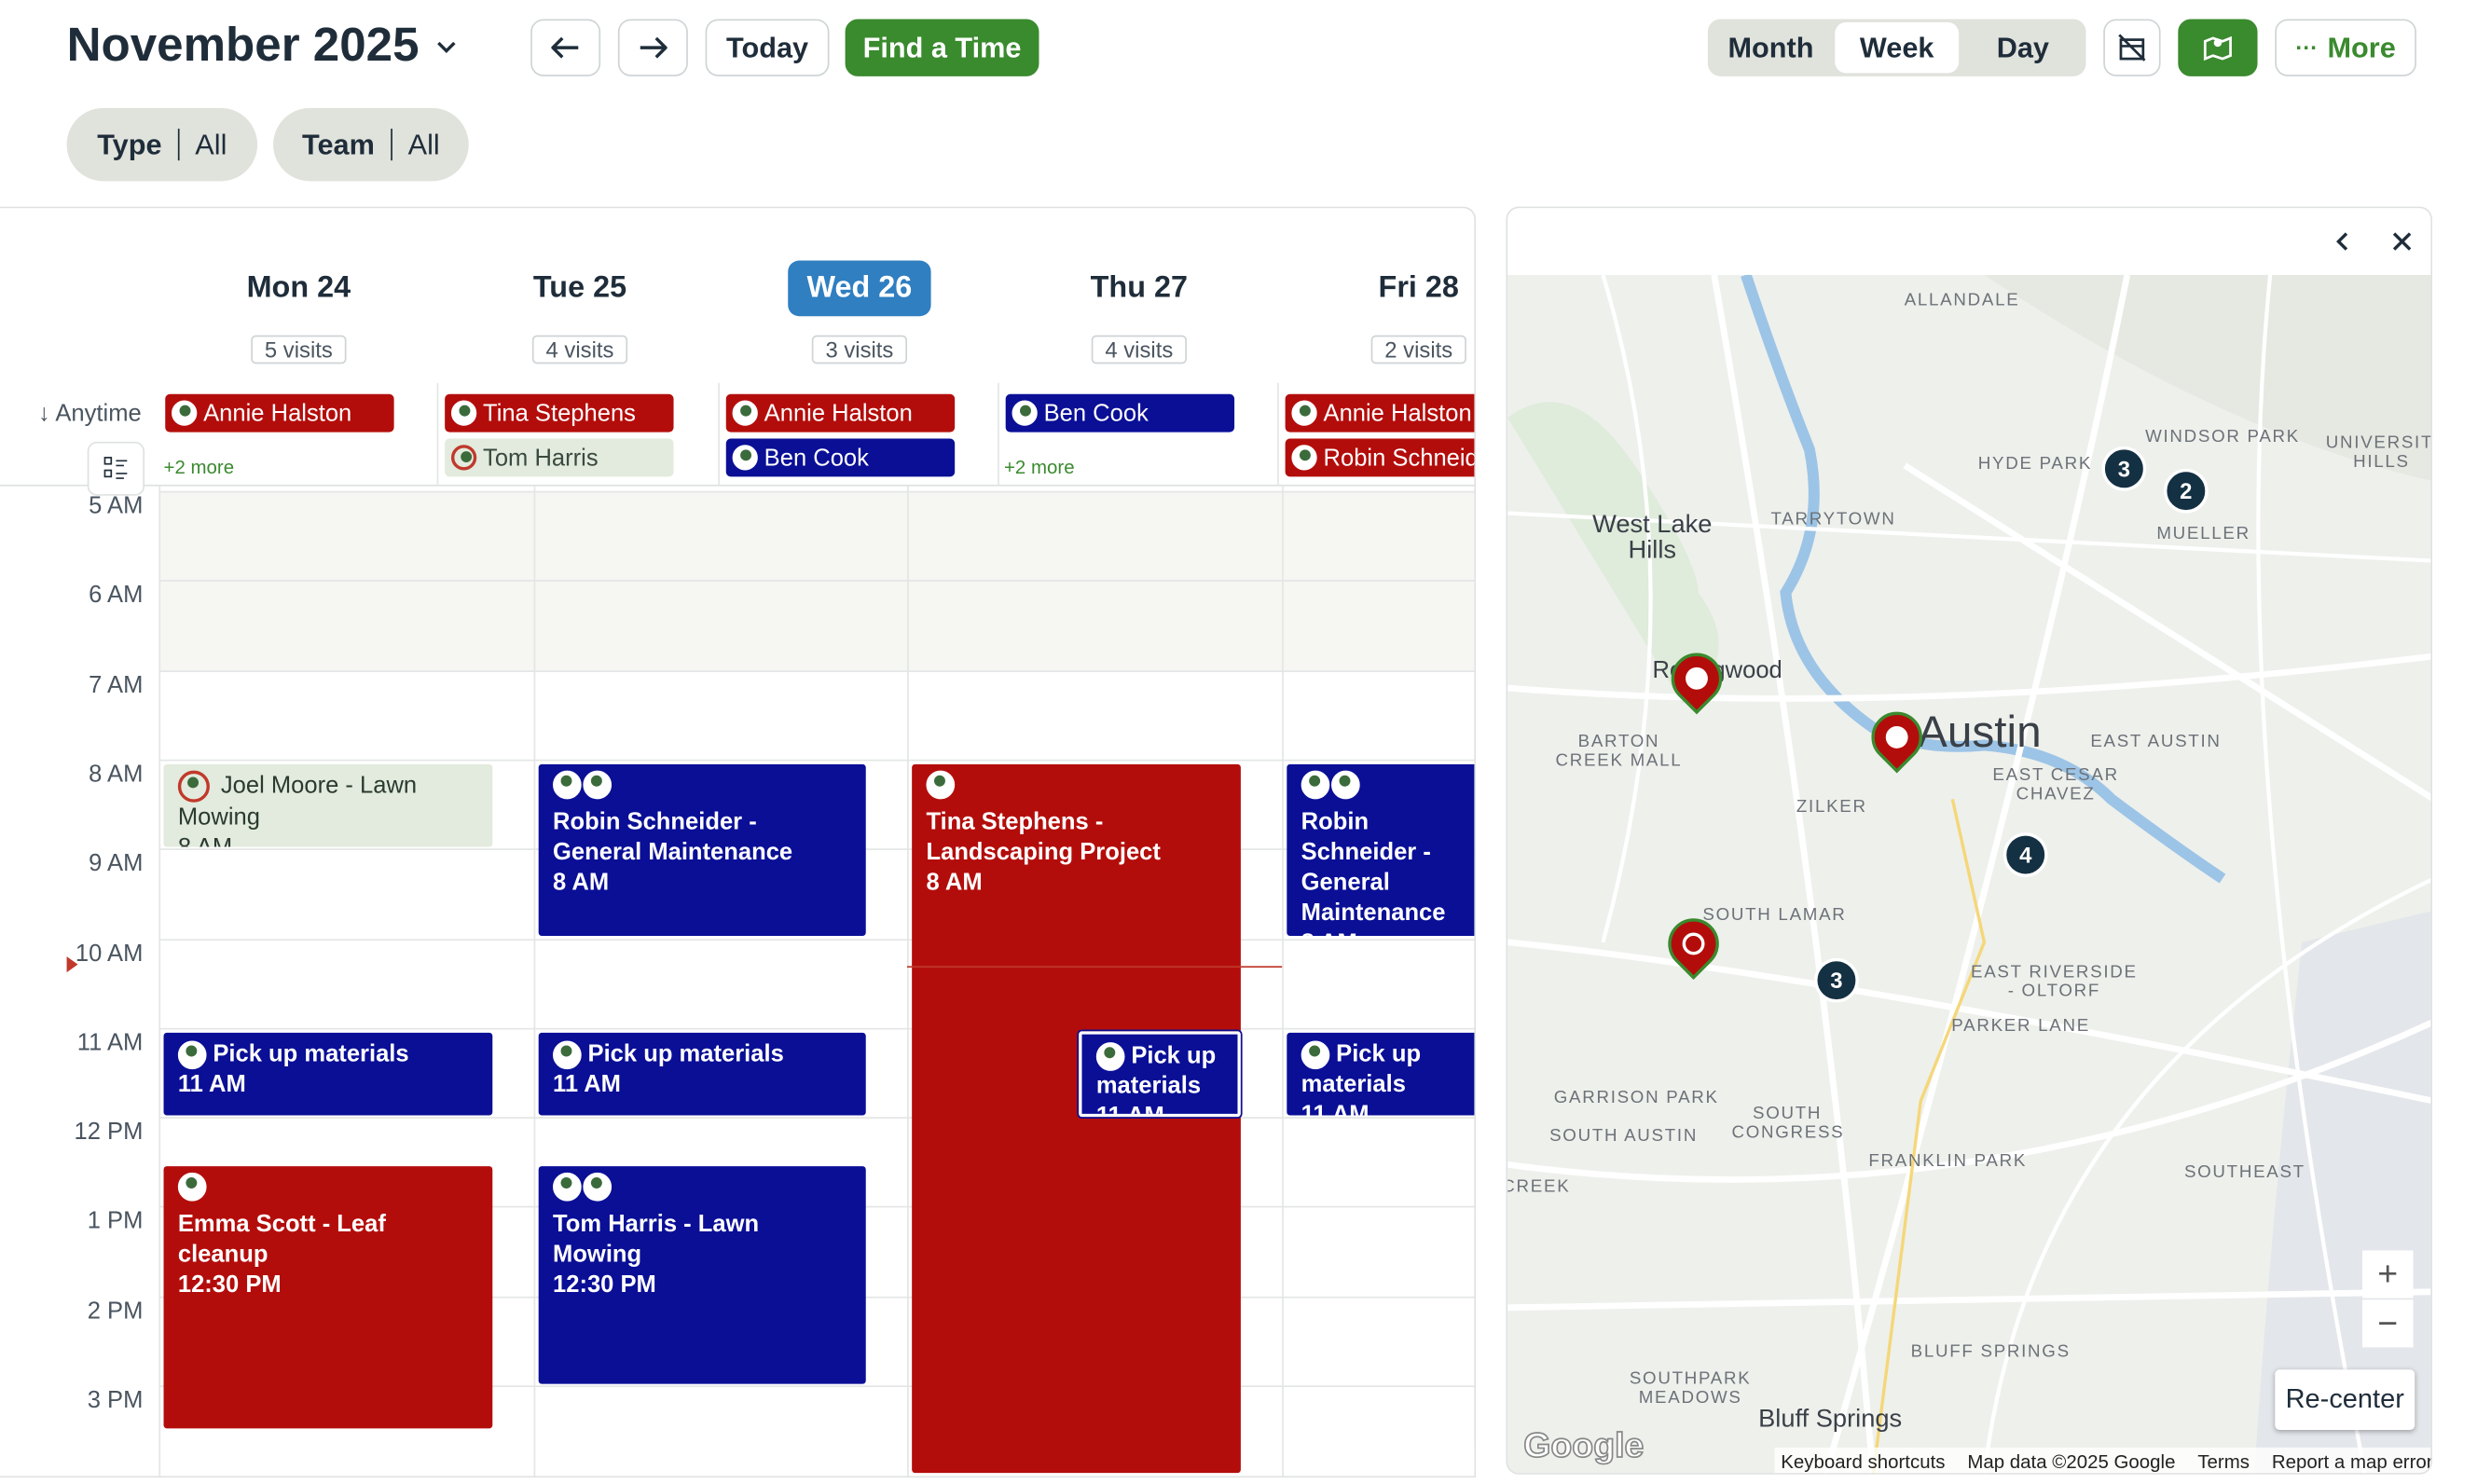 This screenshot has width=2491, height=1484. What do you see at coordinates (1833, 519) in the screenshot?
I see `map-place-label: TARRYTOWN` at bounding box center [1833, 519].